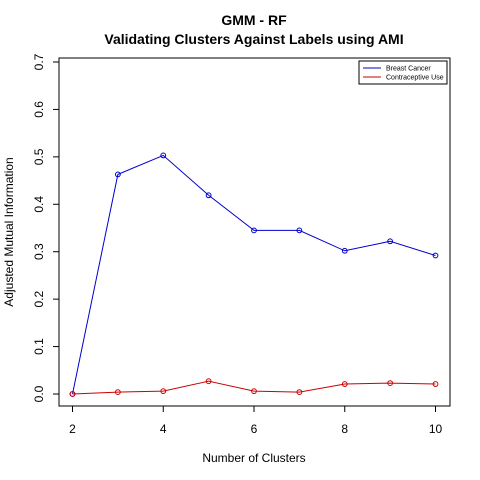 The width and height of the screenshot is (480, 480). Describe the element at coordinates (39, 156) in the screenshot. I see `y-tick-label: 0.5` at that location.